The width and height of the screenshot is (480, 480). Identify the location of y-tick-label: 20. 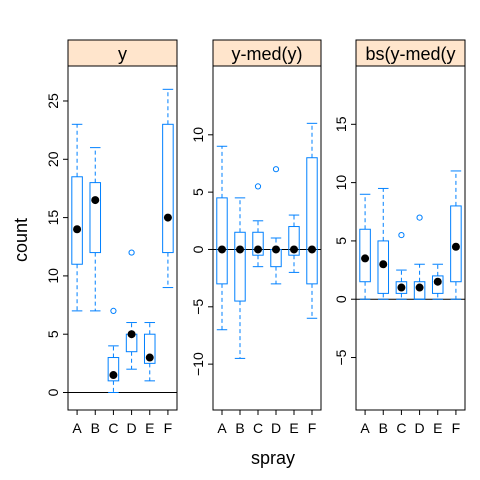
(53, 159).